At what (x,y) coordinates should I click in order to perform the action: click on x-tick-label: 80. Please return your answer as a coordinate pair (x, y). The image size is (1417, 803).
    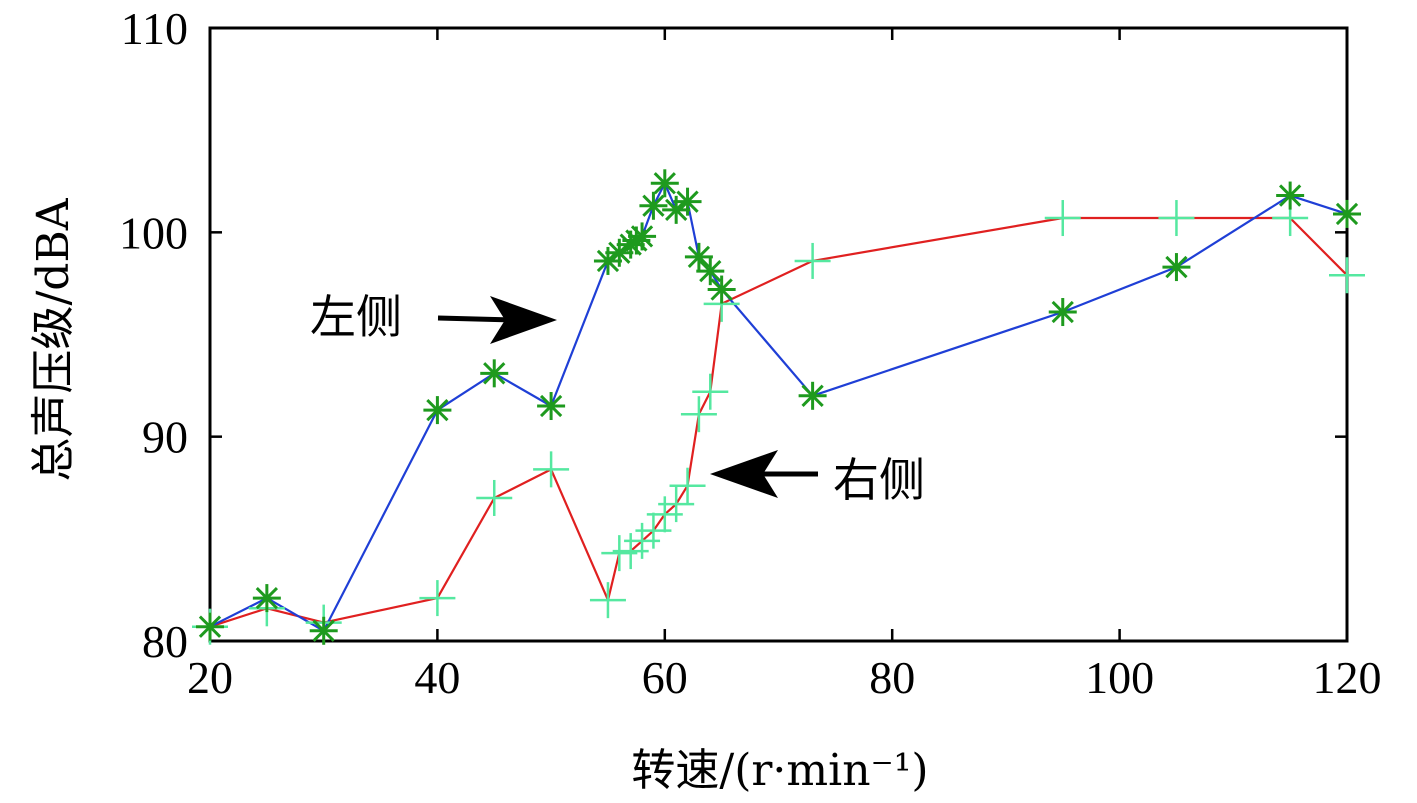
    Looking at the image, I should click on (892, 677).